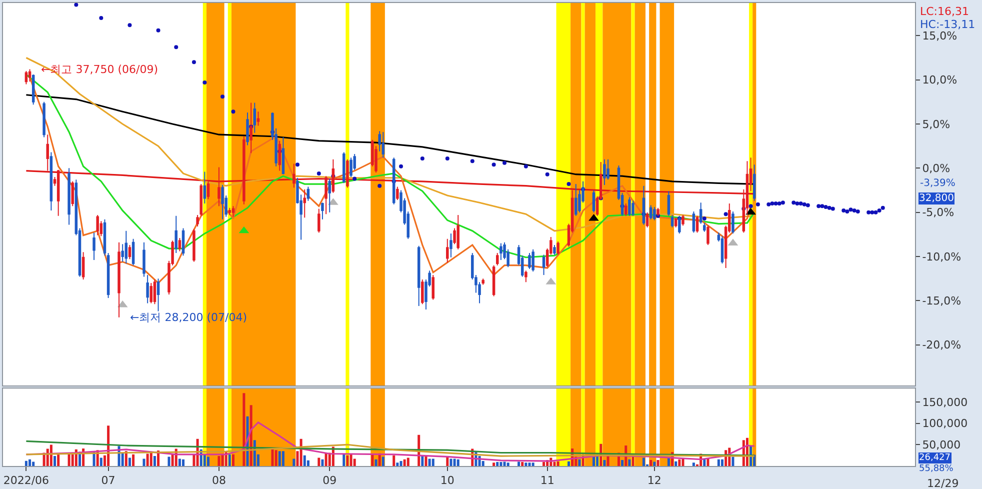  I want to click on text: 55,88%, so click(936, 469).